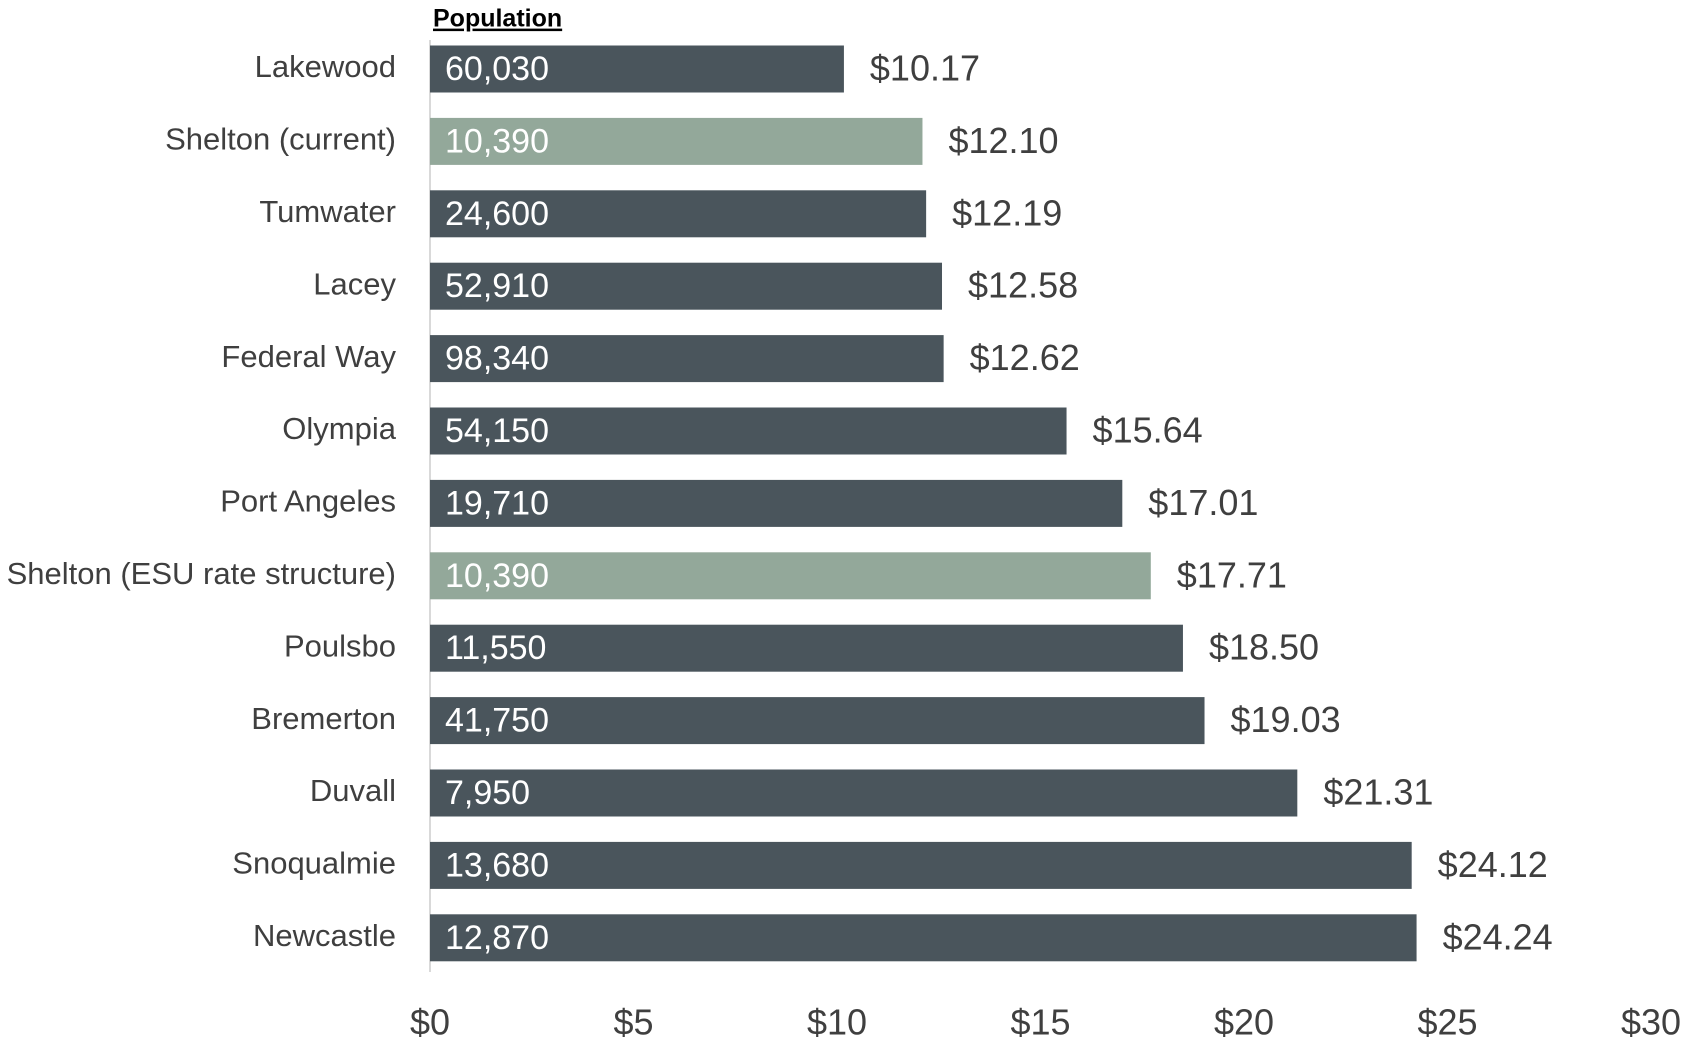 The width and height of the screenshot is (1683, 1039). Describe the element at coordinates (314, 863) in the screenshot. I see `category-label: Snoqualmie` at that location.